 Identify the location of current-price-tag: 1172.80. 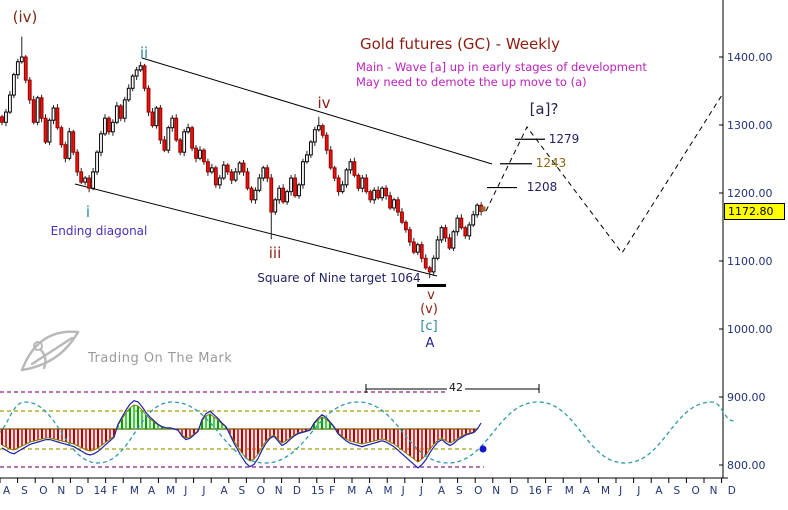
(754, 211).